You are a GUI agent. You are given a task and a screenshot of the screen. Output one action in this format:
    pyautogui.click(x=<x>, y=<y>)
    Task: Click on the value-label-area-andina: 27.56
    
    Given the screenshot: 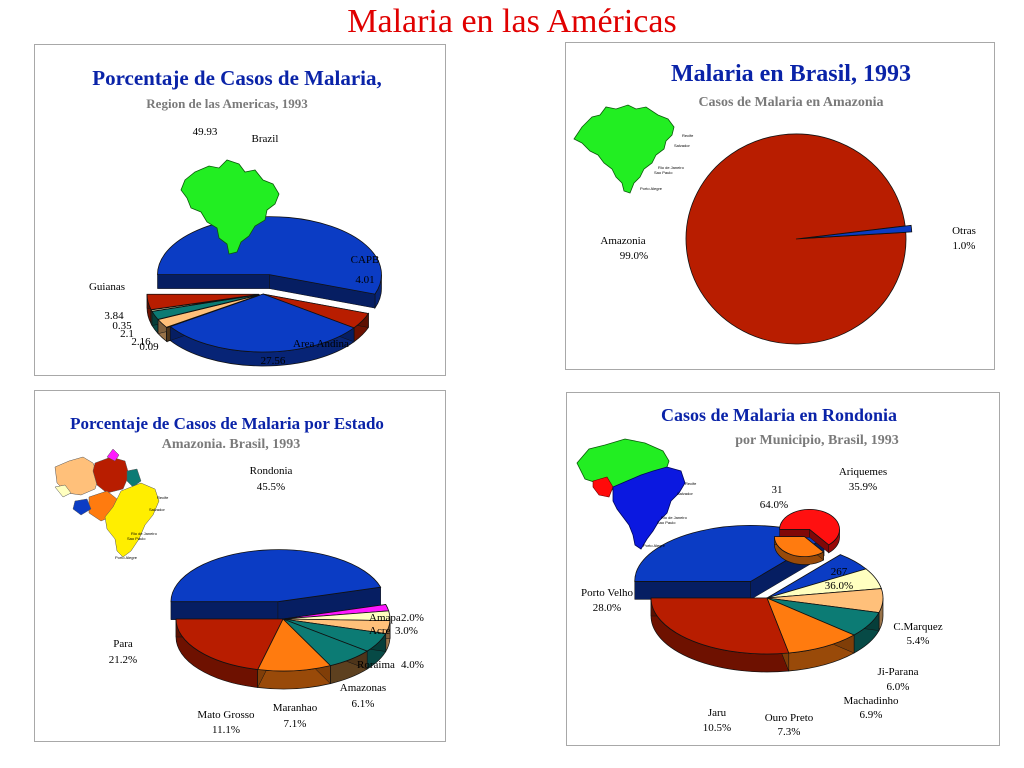 What is the action you would take?
    pyautogui.click(x=273, y=361)
    